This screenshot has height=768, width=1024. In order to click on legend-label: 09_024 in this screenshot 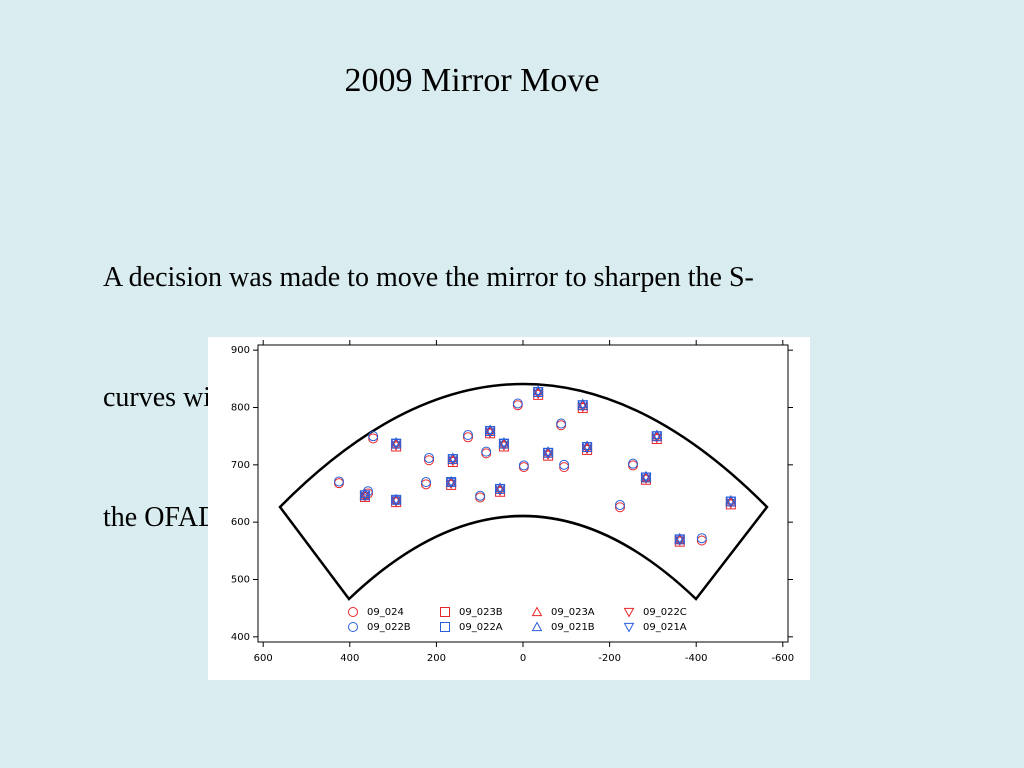, I will do `click(385, 612)`.